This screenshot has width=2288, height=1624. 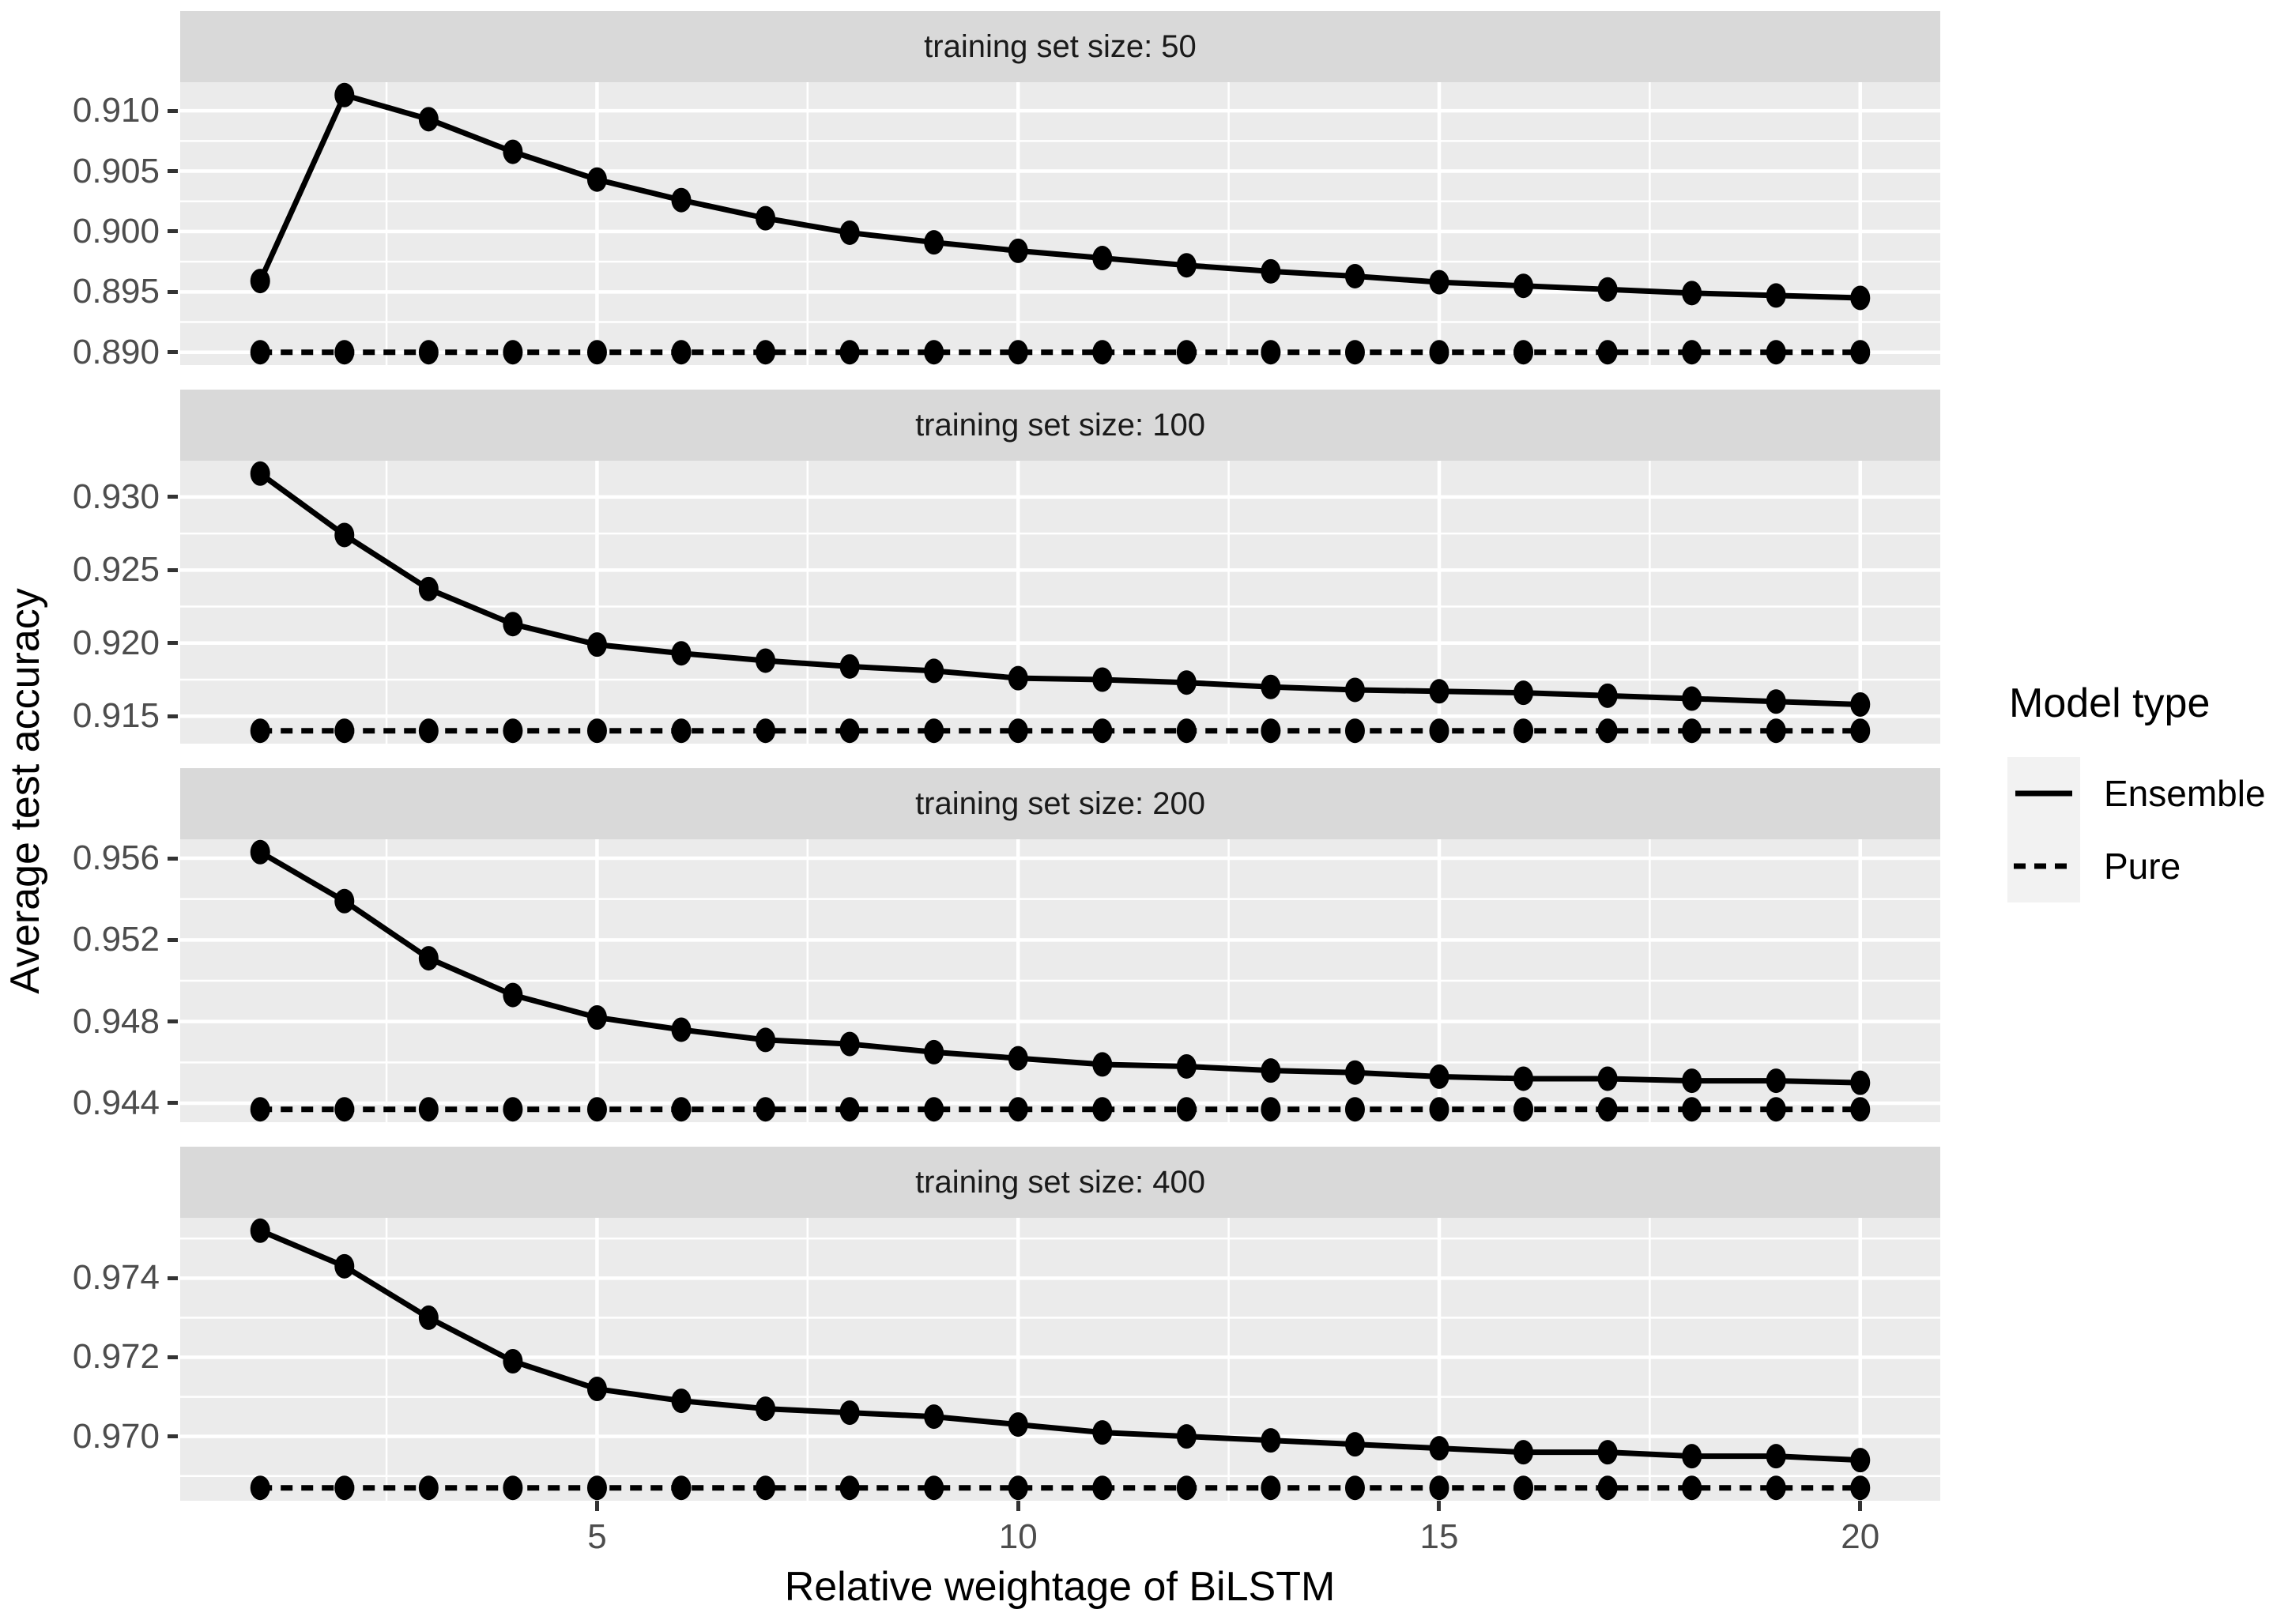 I want to click on legend-key-pure, so click(x=2043, y=866).